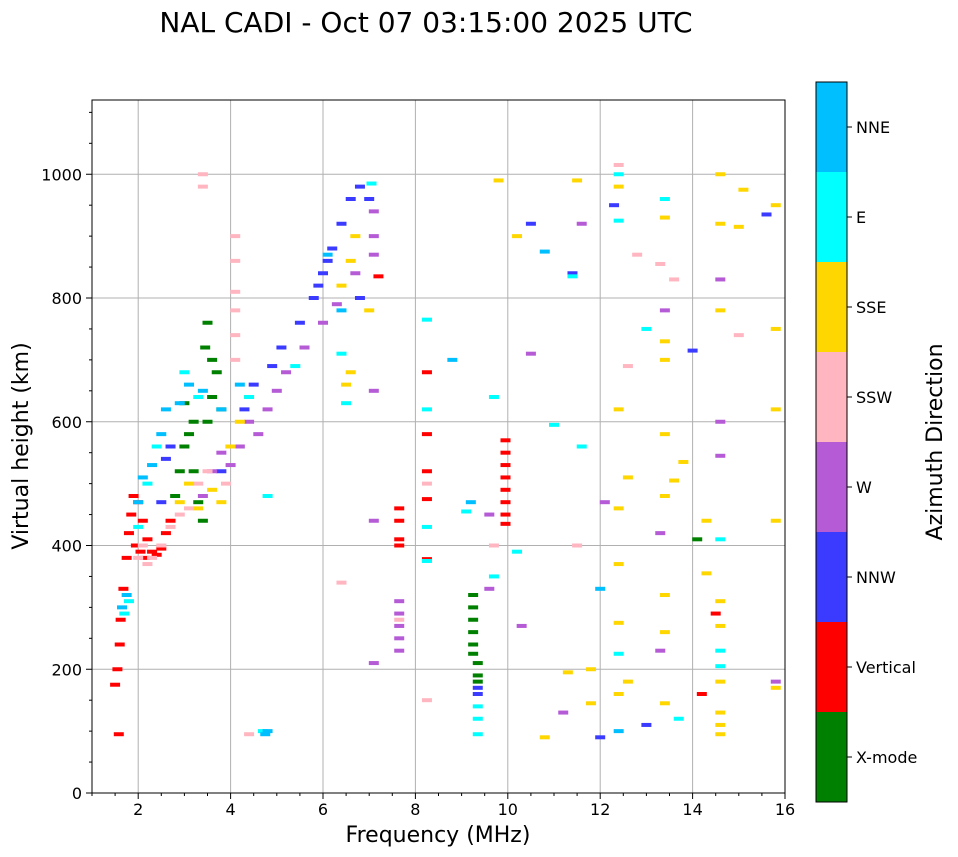 This screenshot has height=857, width=958. I want to click on x-axis-label: Frequency (MHz), so click(438, 835).